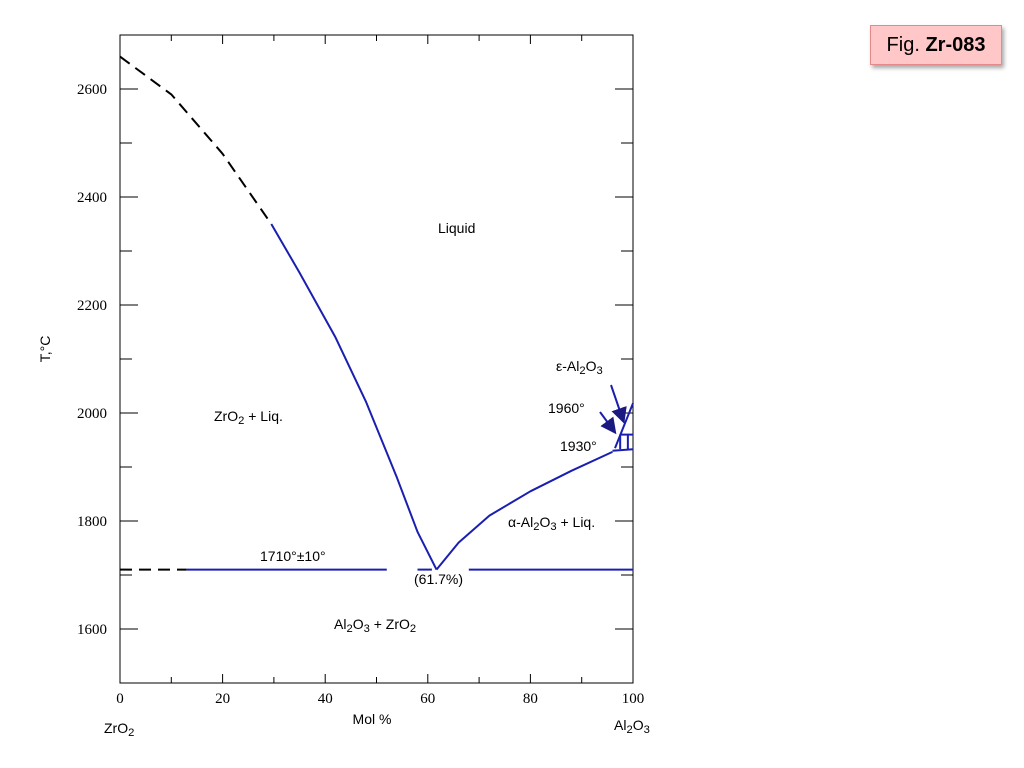 This screenshot has width=1024, height=768. Describe the element at coordinates (196, 140) in the screenshot. I see `zro2-liquidus-dashed` at that location.